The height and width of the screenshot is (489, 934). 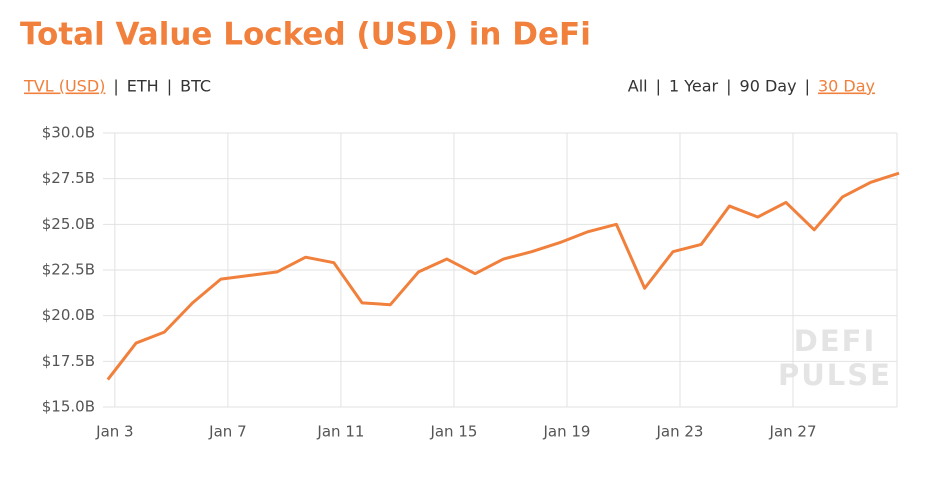 What do you see at coordinates (68, 178) in the screenshot?
I see `y-tick-label: $27.5B` at bounding box center [68, 178].